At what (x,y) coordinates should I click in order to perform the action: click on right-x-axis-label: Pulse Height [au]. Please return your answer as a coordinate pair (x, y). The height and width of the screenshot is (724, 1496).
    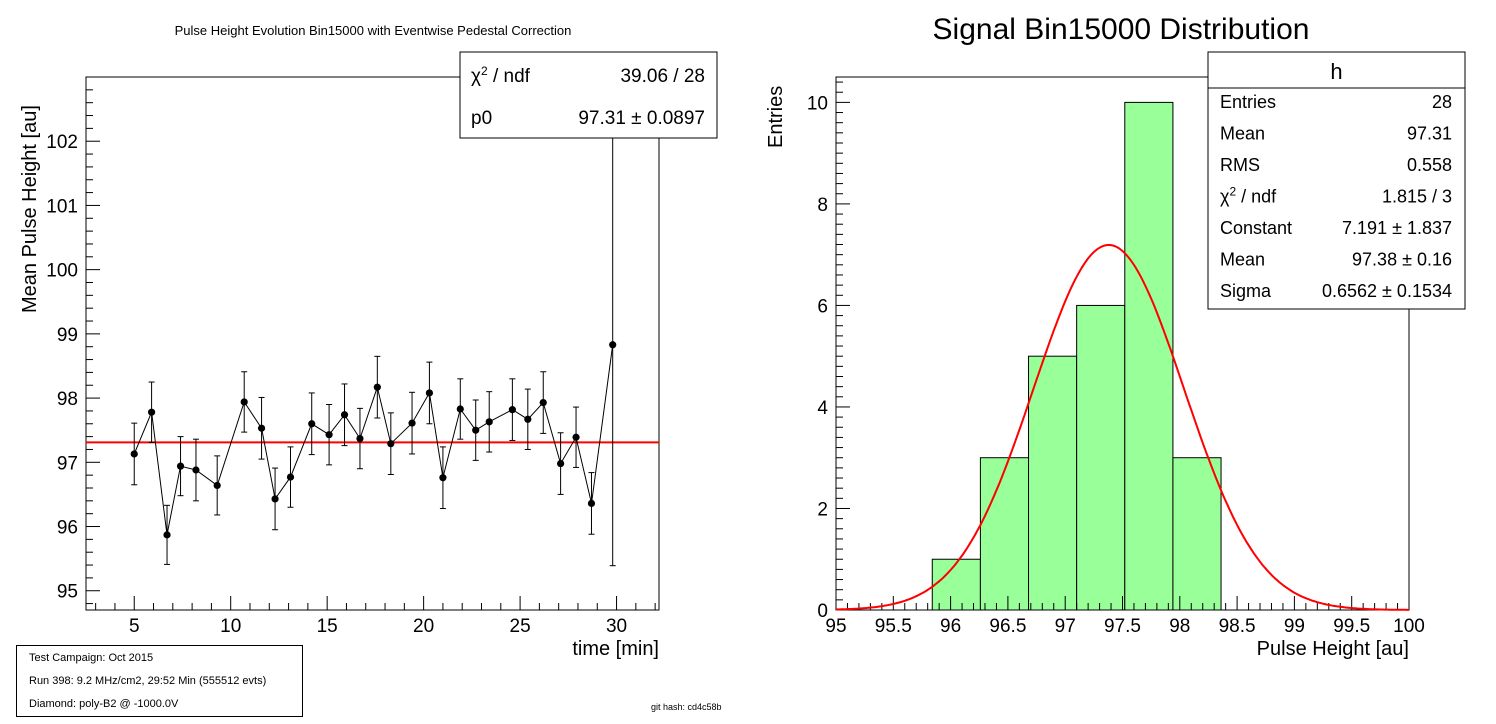
    Looking at the image, I should click on (1333, 649).